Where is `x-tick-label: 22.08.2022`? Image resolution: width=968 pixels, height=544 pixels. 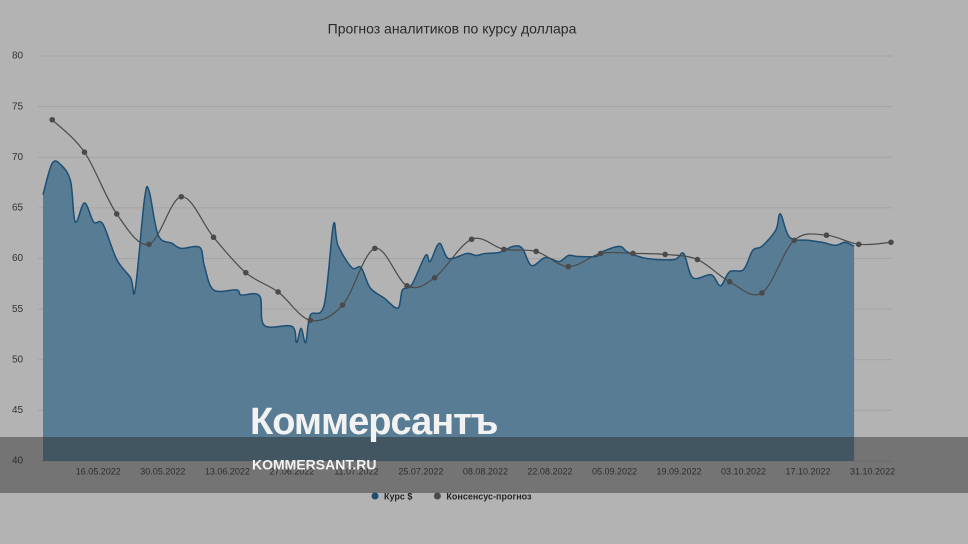
x-tick-label: 22.08.2022 is located at coordinates (549, 471).